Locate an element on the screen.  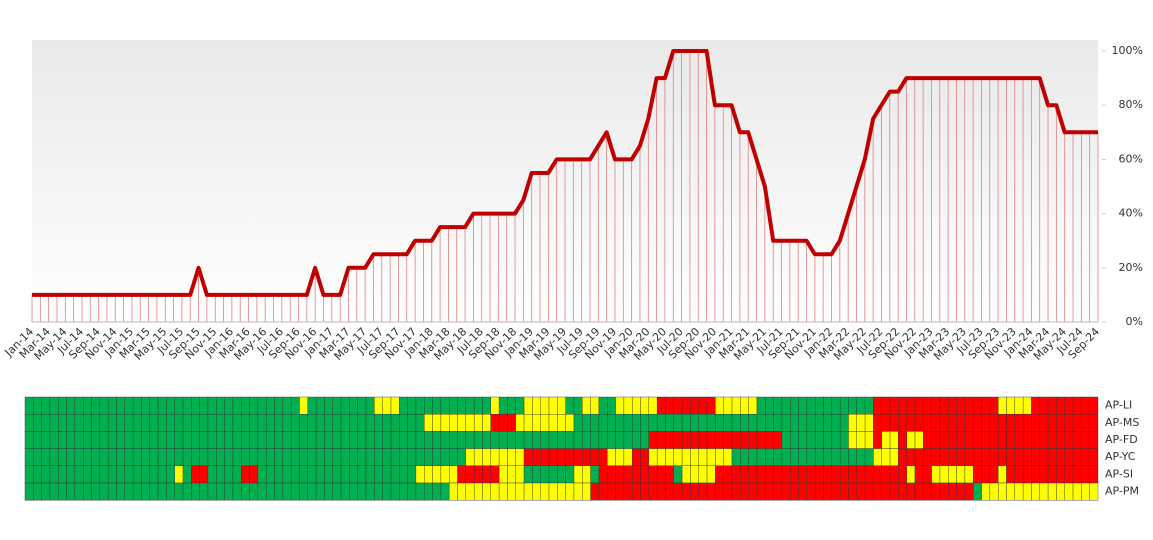
row-label: AP-FD is located at coordinates (1121, 439).